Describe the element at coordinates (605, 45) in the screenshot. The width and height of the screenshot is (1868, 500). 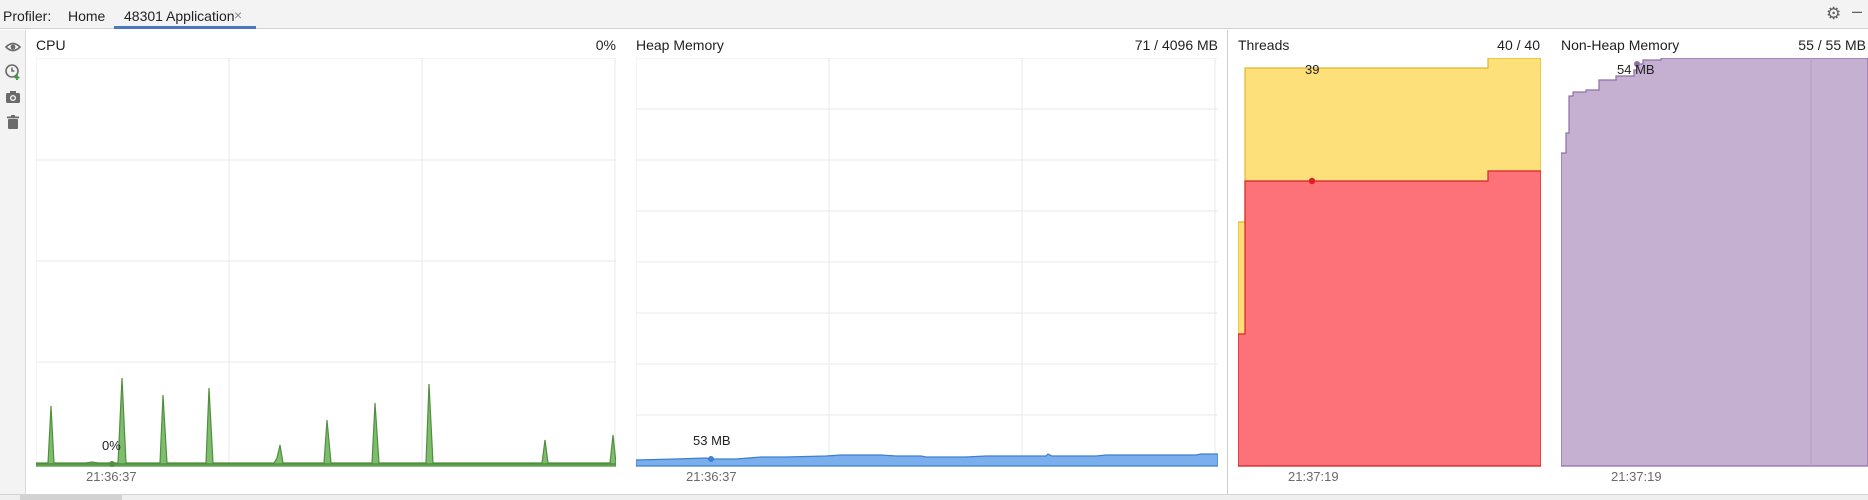
I see `cpu-value: 0%` at that location.